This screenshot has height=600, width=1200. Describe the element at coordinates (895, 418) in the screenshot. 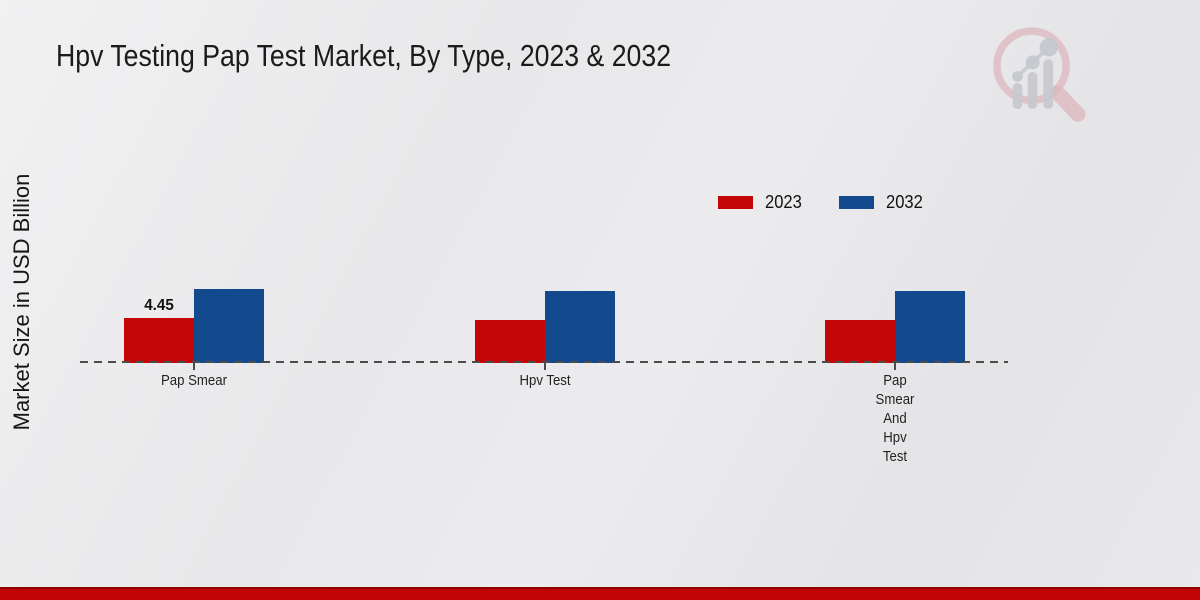

I see `category-label-pap-smear-and-hpv-test: Pap Smear And Hpv Test` at that location.